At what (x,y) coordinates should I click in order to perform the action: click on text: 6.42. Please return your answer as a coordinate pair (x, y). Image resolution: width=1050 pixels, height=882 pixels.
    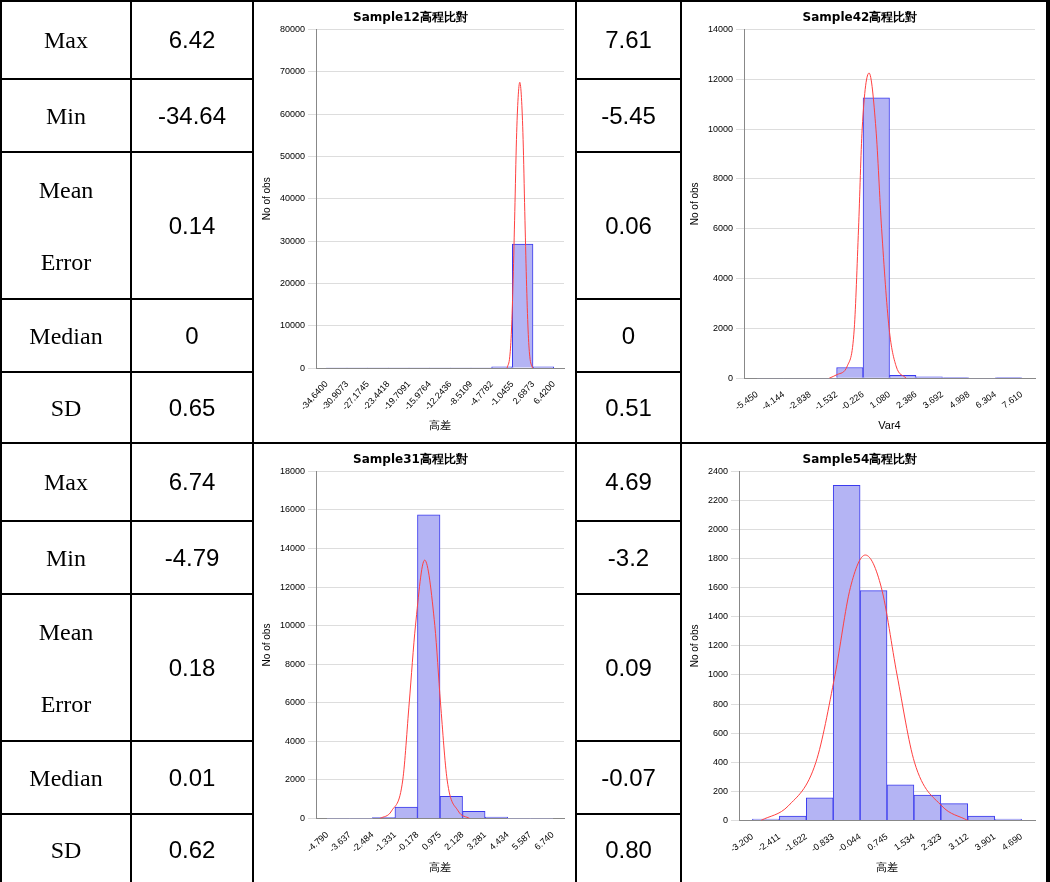
    Looking at the image, I should click on (192, 40).